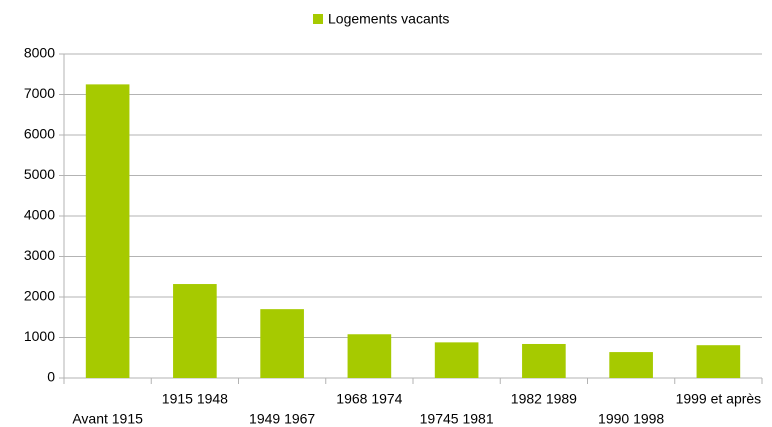  I want to click on y-tick-label: 3000, so click(39, 255).